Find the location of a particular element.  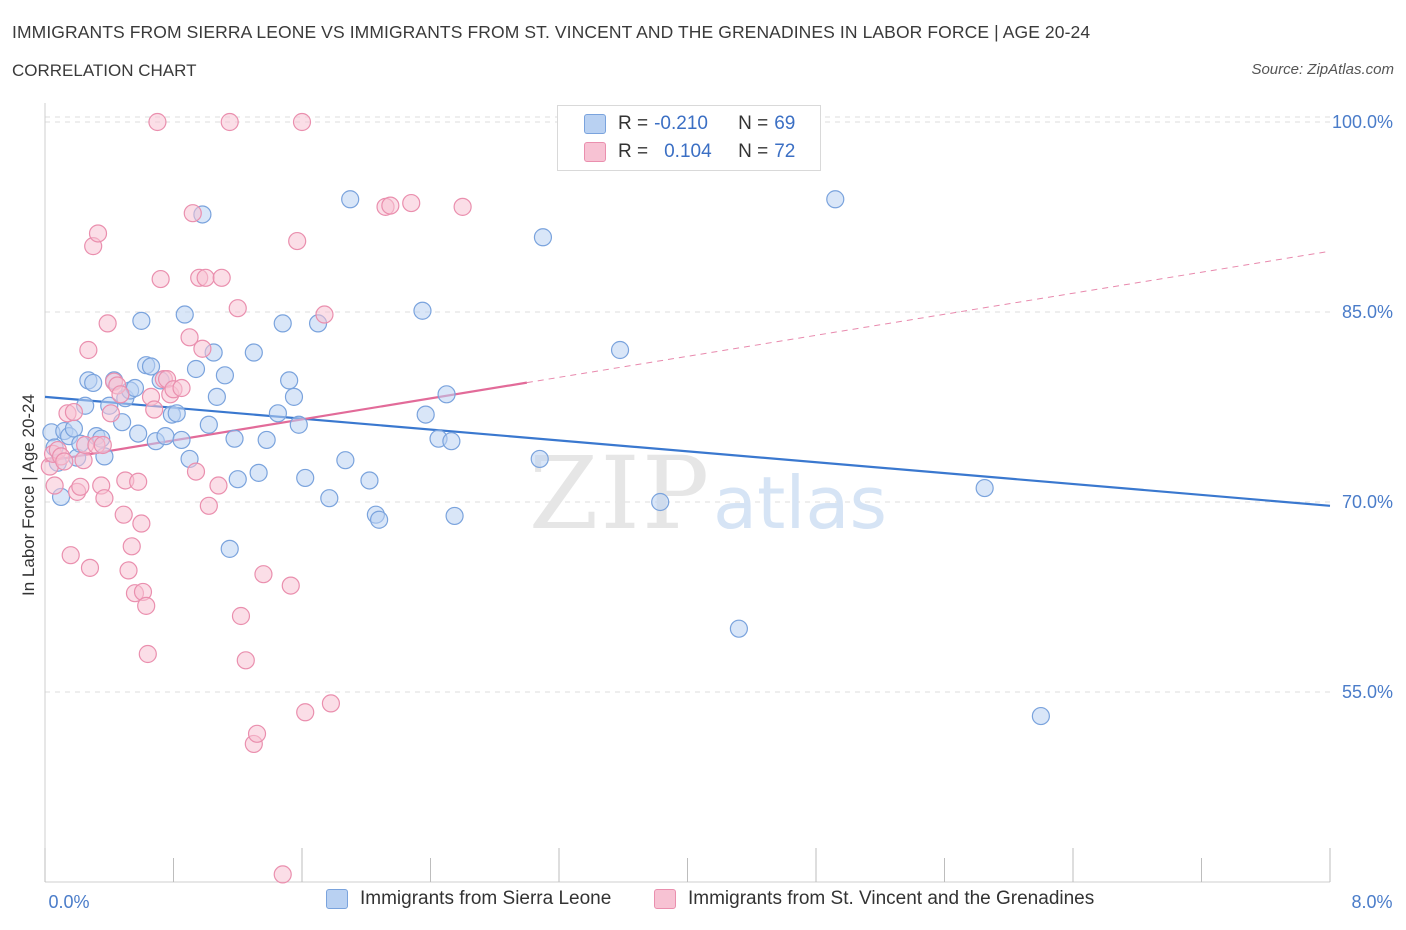

legend-n-value: 72 is located at coordinates (785, 151).